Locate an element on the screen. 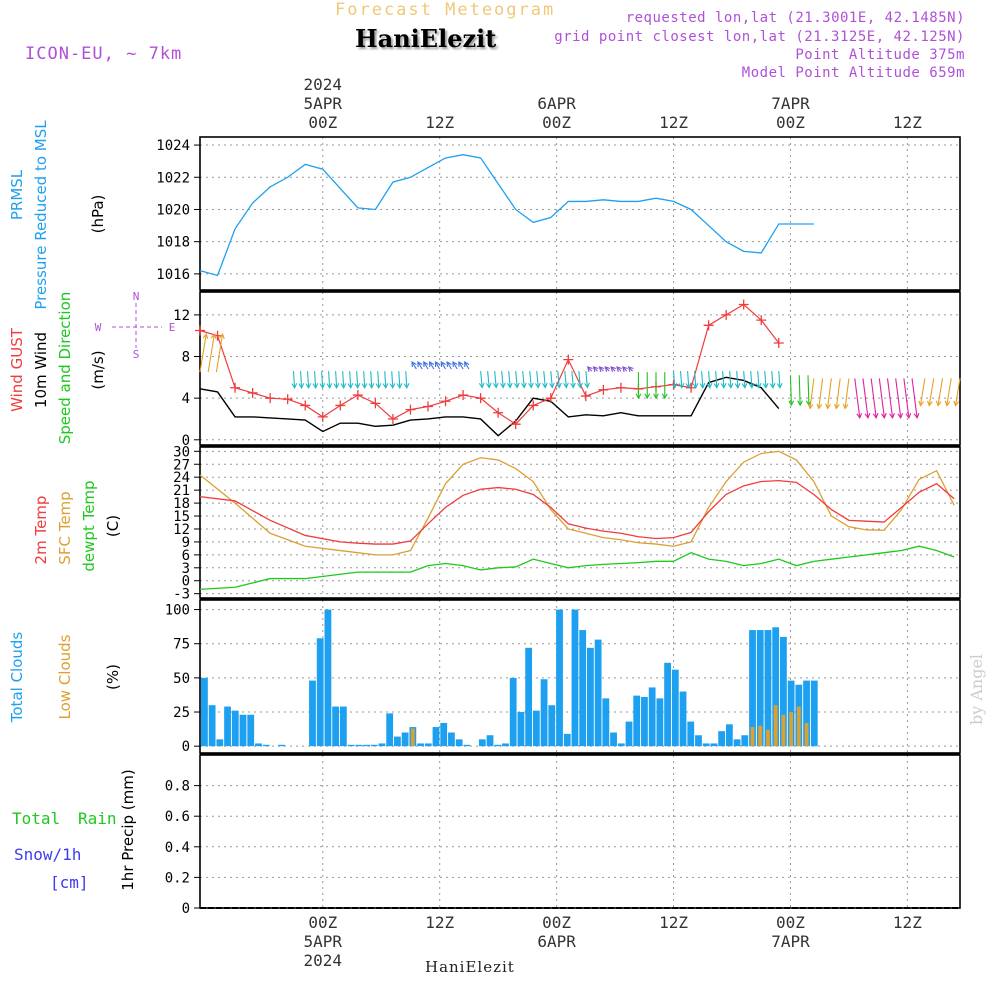 The height and width of the screenshot is (1004, 1000). time-label-top: 12Z is located at coordinates (907, 122).